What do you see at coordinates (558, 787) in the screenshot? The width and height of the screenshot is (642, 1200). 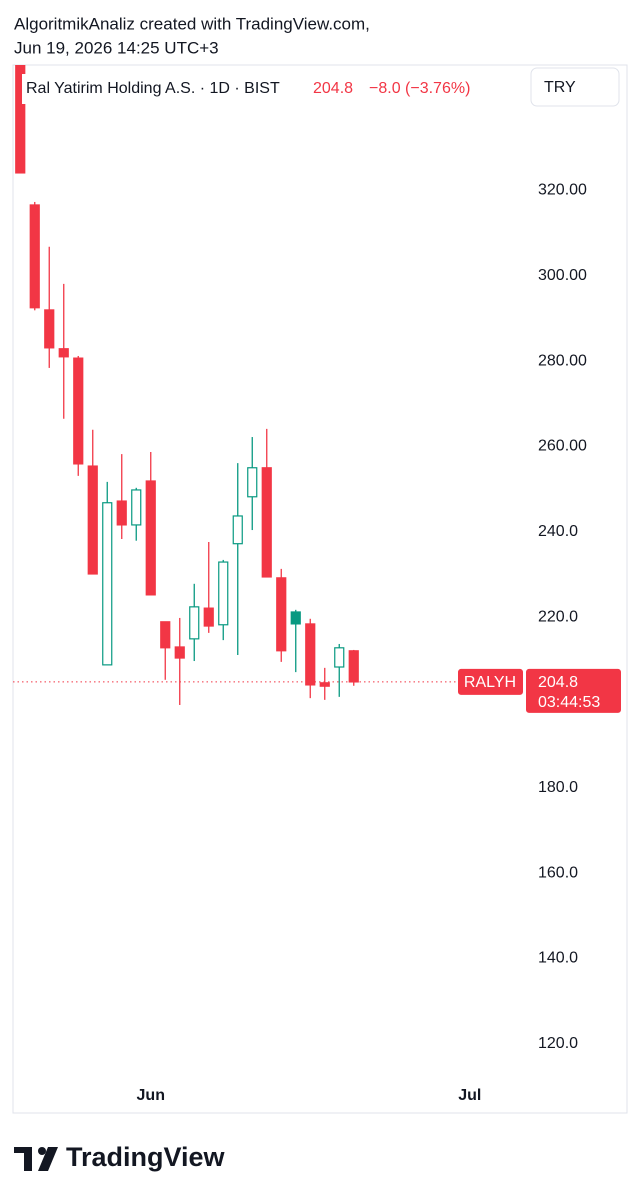 I see `y-tick-label: 180.0` at bounding box center [558, 787].